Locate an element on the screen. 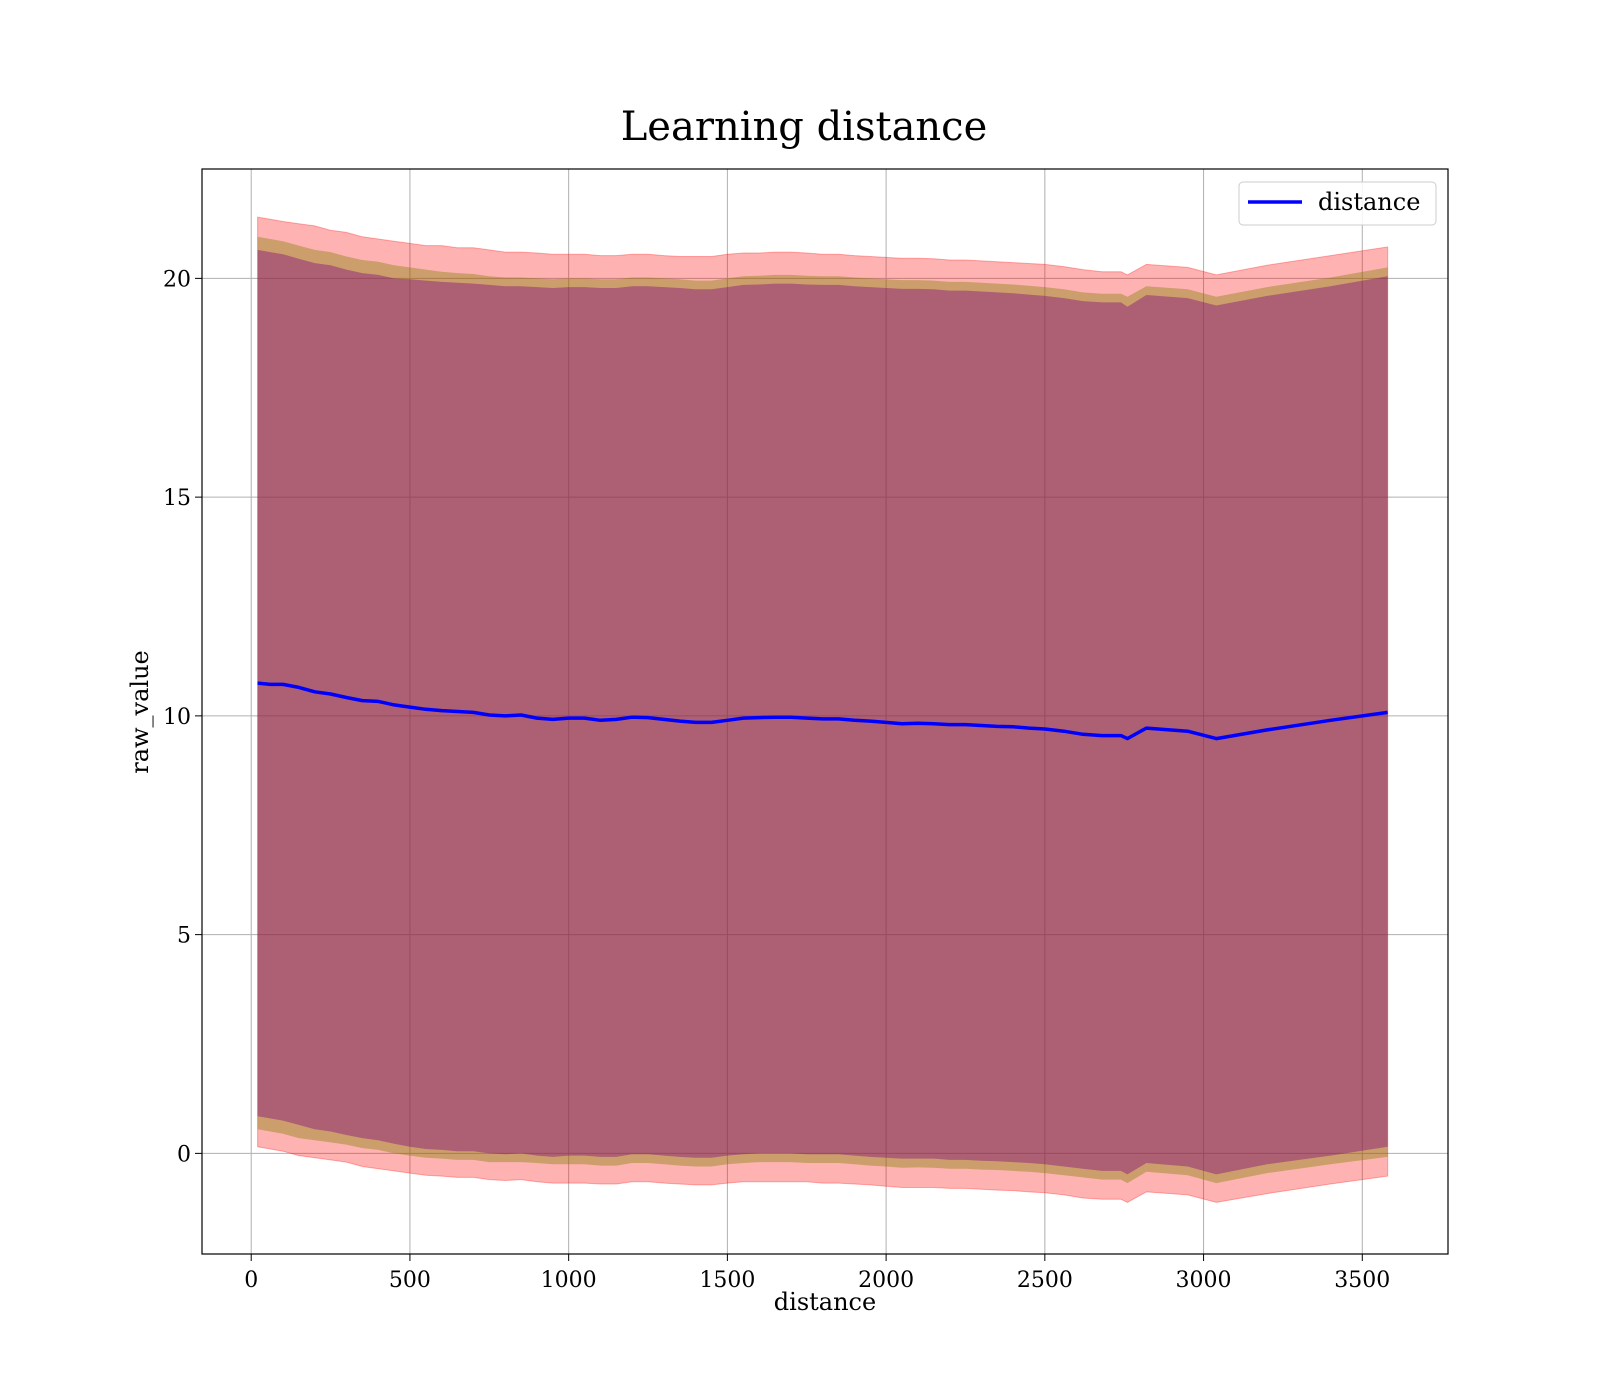 This screenshot has height=1400, width=1600. chart-title: Learning distance is located at coordinates (804, 127).